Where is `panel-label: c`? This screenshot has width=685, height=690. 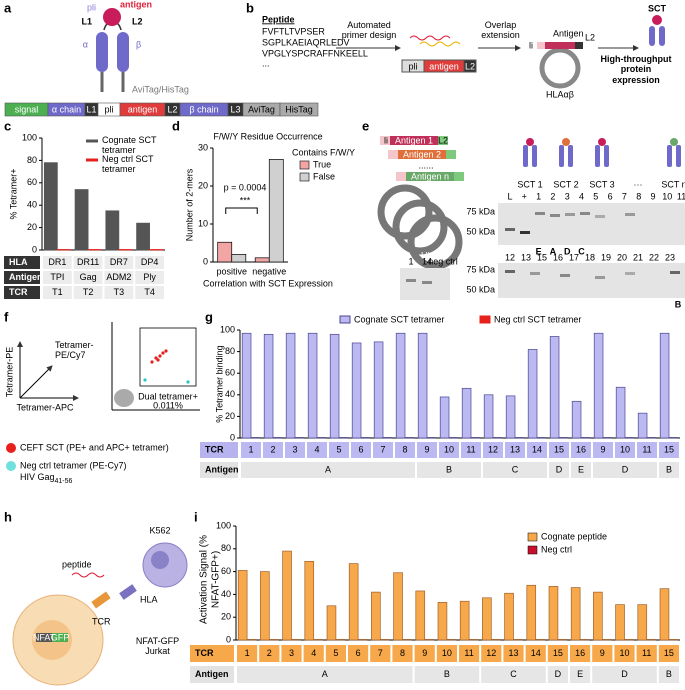
panel-label: c is located at coordinates (7, 125).